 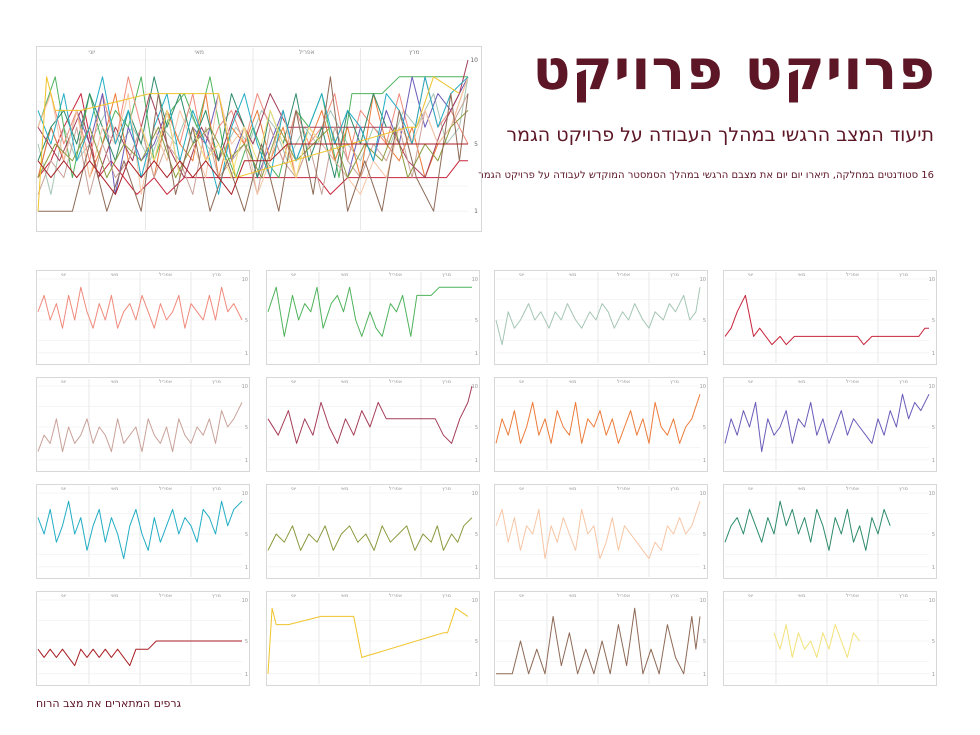 I want to click on main-chart-y-tick-label: 1, so click(x=476, y=211).